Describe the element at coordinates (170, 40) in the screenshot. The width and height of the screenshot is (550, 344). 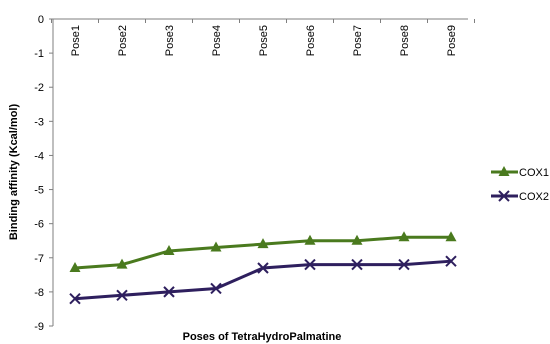
I see `x-category-label: Pose3` at that location.